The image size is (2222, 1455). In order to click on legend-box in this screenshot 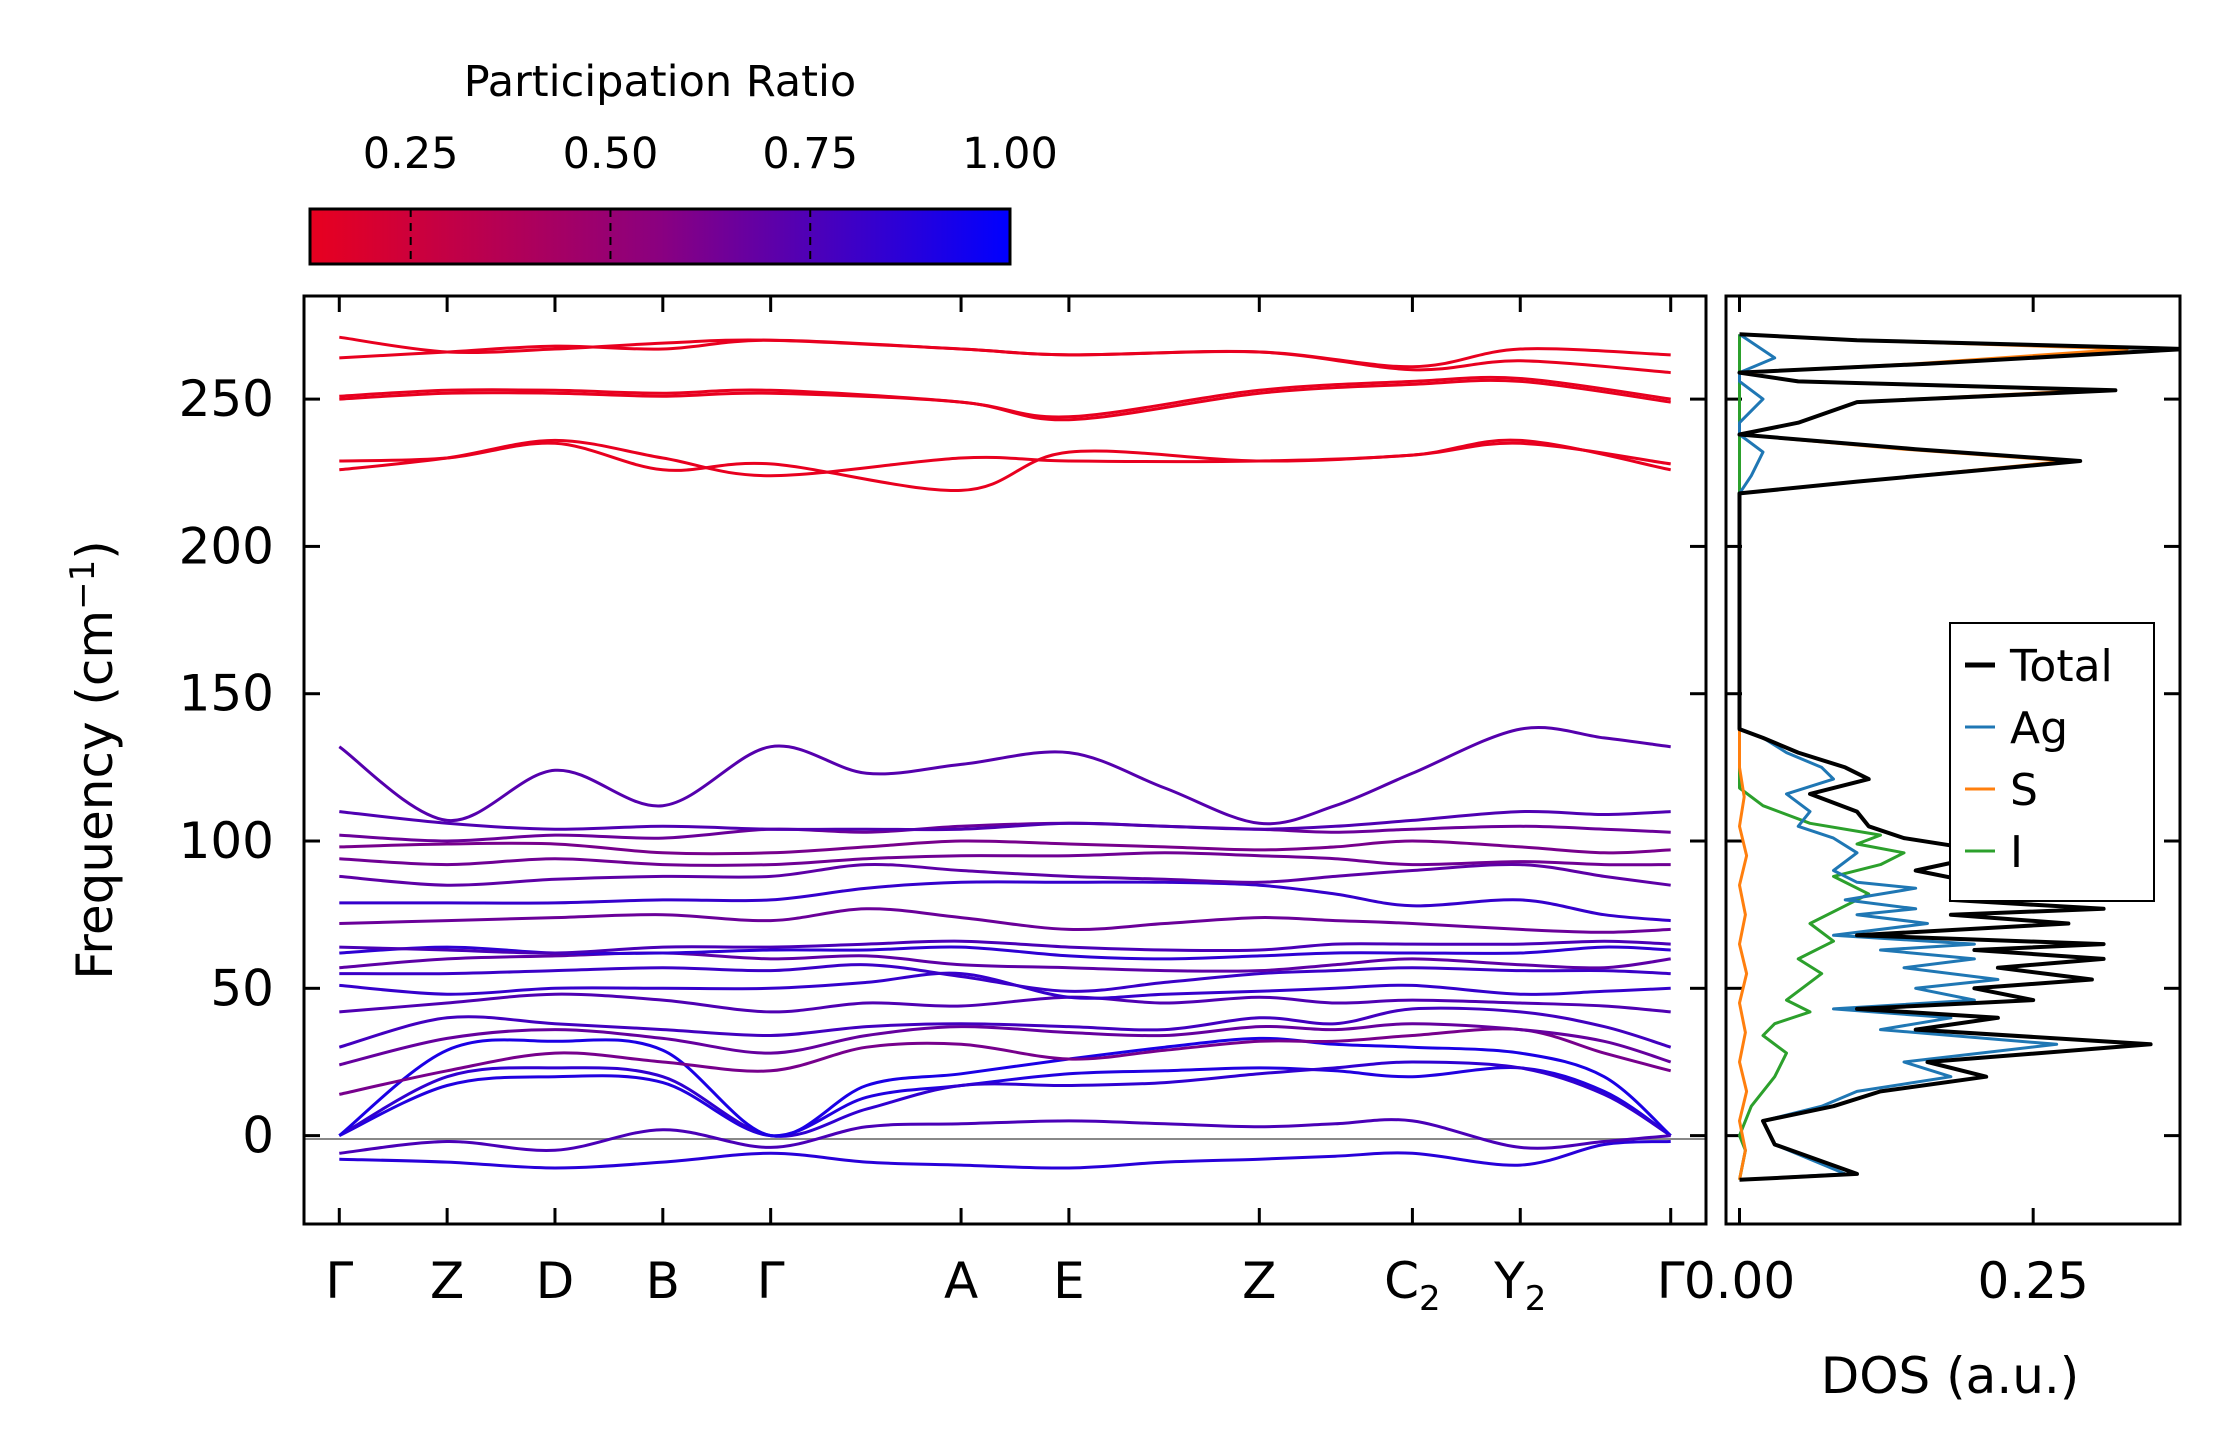, I will do `click(2052, 762)`.